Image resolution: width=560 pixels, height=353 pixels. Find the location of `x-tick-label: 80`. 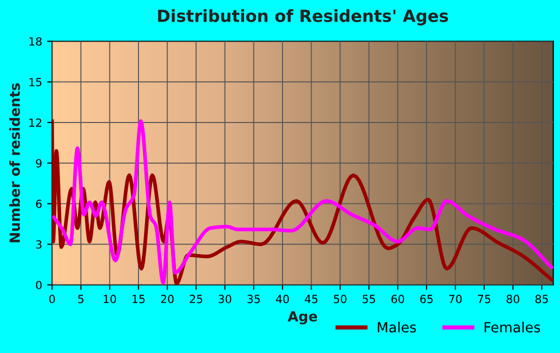

x-tick-label: 80 is located at coordinates (513, 299).